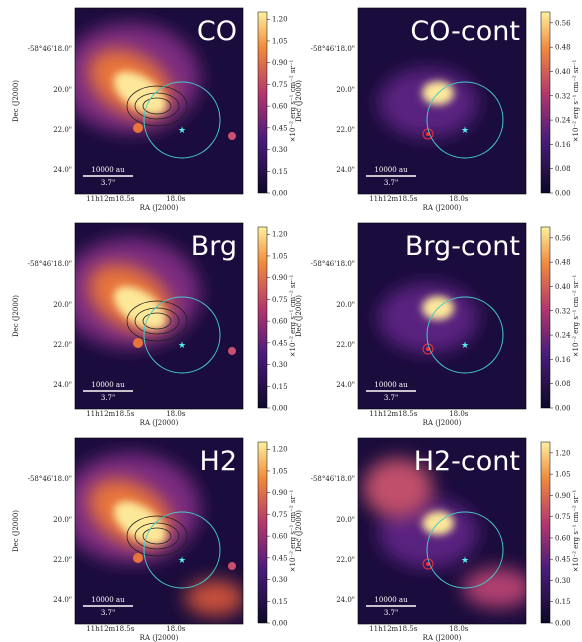 This screenshot has width=582, height=642. What do you see at coordinates (218, 461) in the screenshot?
I see `panel-label: H2` at bounding box center [218, 461].